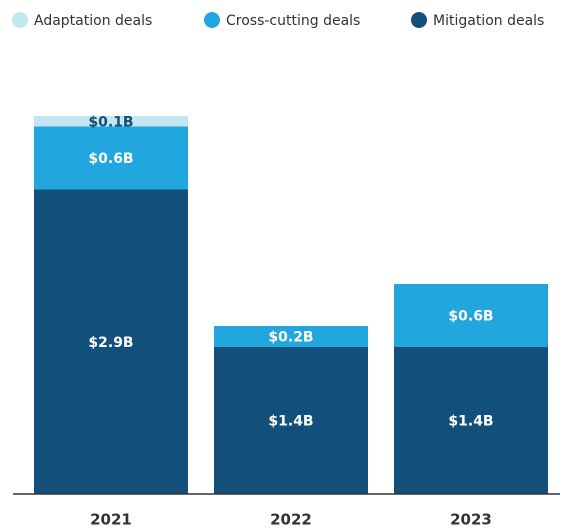  Describe the element at coordinates (111, 520) in the screenshot. I see `x-tick-label: 2021` at that location.